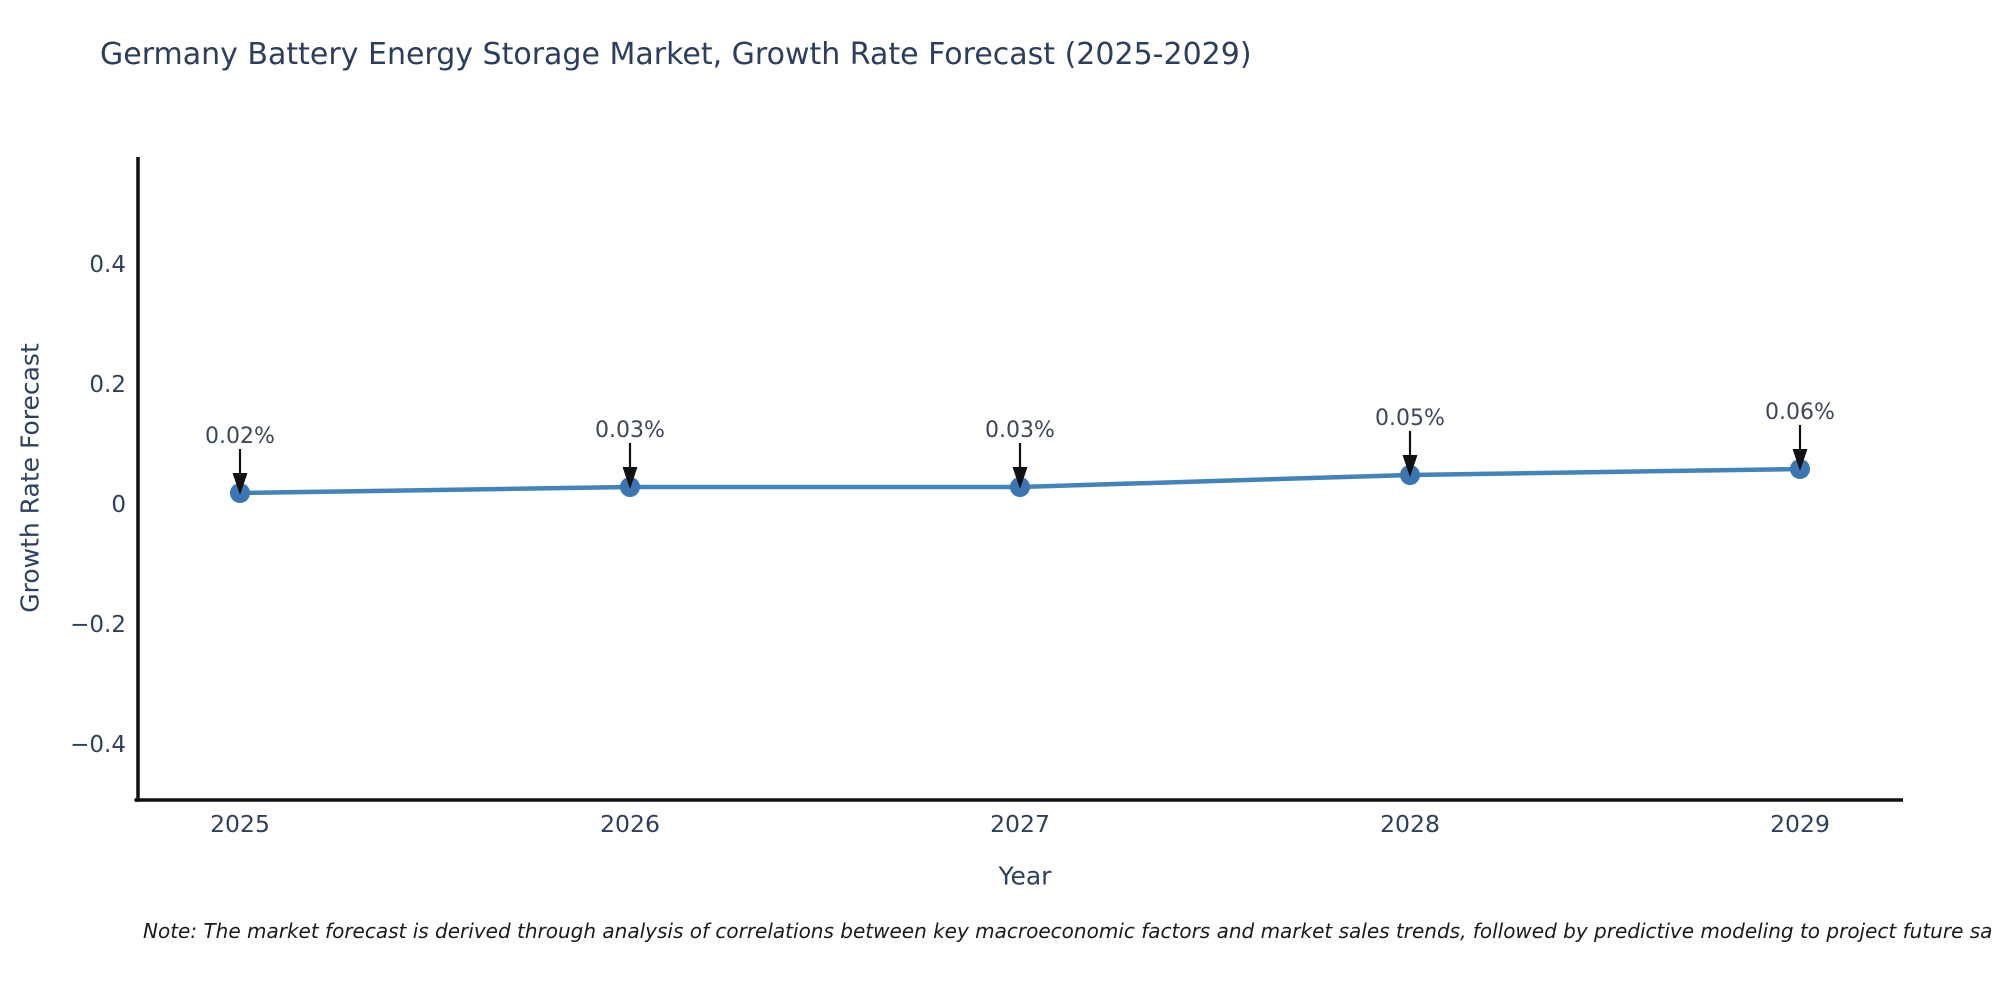  What do you see at coordinates (1025, 876) in the screenshot?
I see `x-axis-title: Year` at bounding box center [1025, 876].